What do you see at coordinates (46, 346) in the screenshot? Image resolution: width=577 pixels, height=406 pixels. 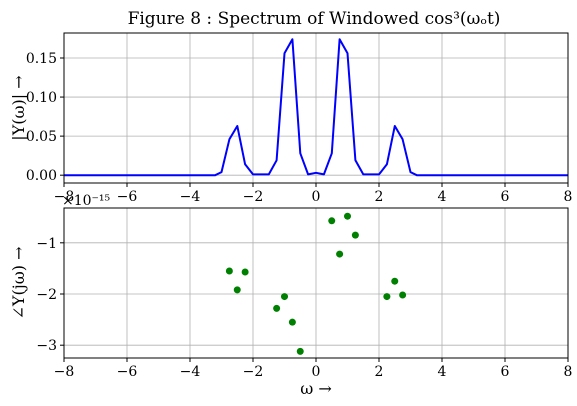 I see `y-tick-label: −3` at bounding box center [46, 346].